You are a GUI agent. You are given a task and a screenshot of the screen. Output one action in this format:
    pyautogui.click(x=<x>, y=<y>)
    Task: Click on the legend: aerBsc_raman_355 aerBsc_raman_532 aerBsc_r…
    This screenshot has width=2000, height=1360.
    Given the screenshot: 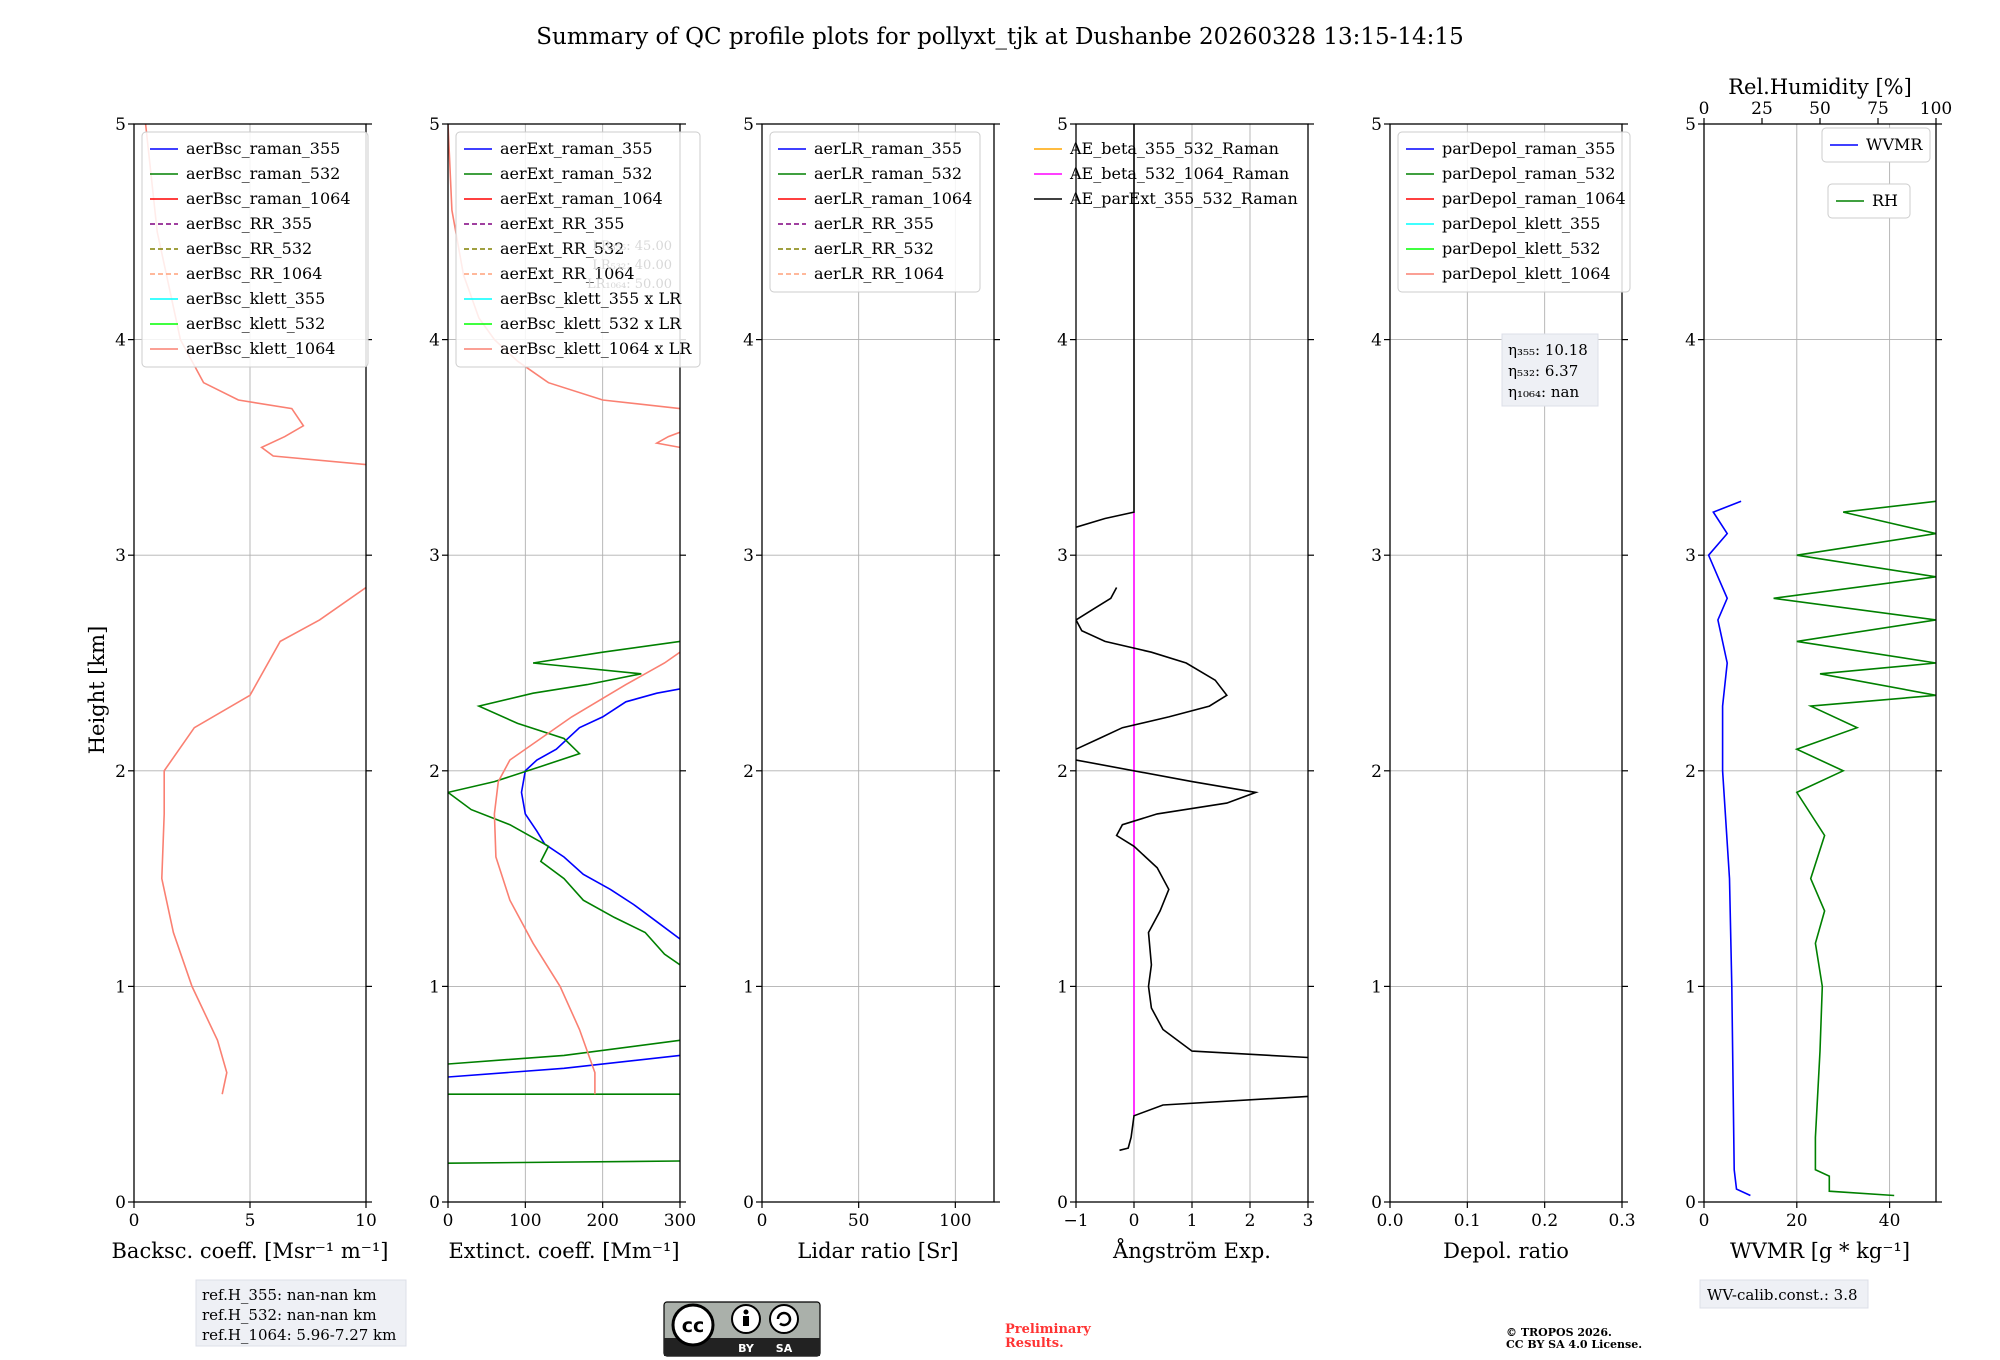 What is the action you would take?
    pyautogui.click(x=255, y=249)
    